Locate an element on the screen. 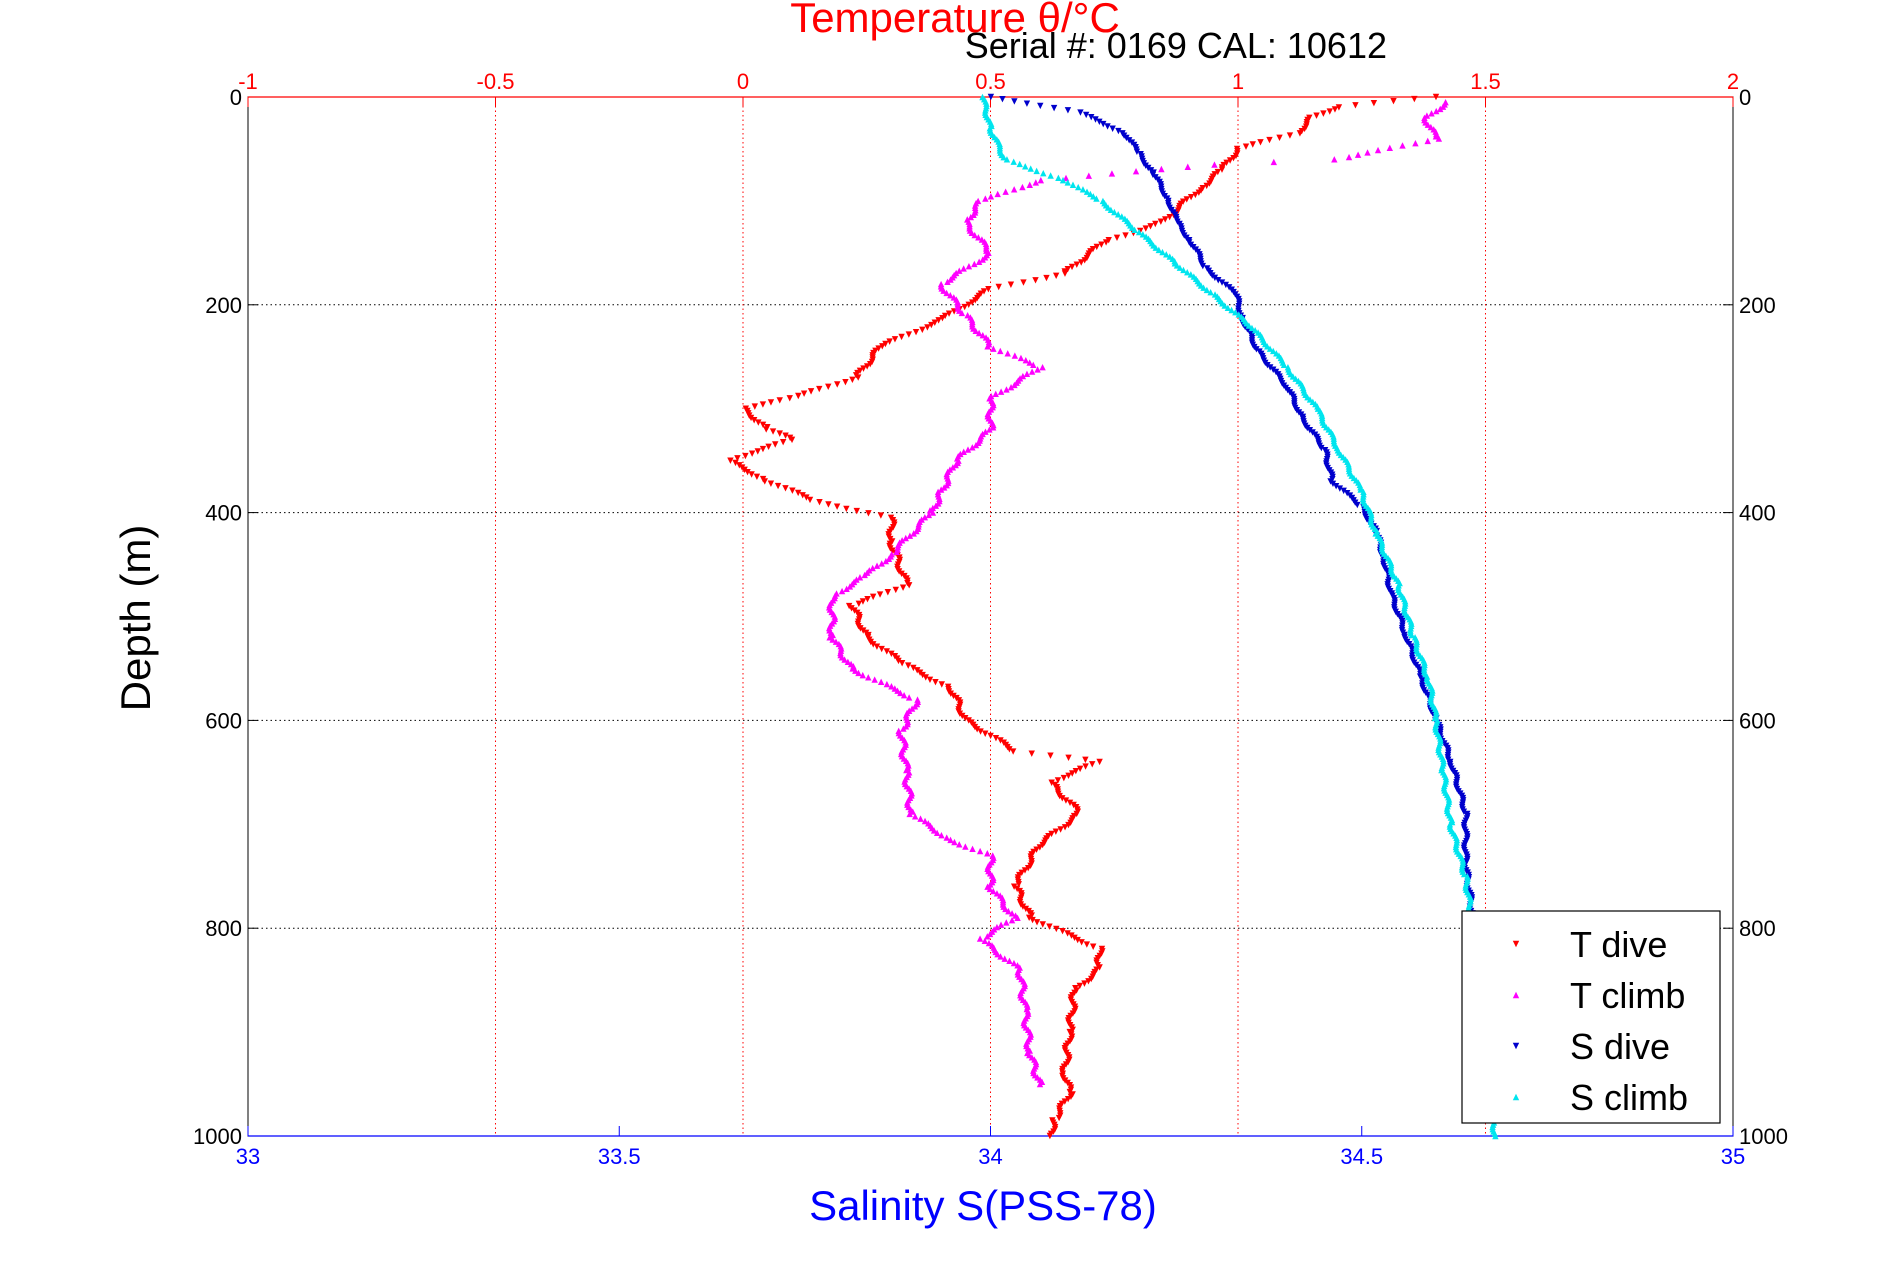 The image size is (1891, 1262). depth-tick-label-right: 800 is located at coordinates (1757, 928).